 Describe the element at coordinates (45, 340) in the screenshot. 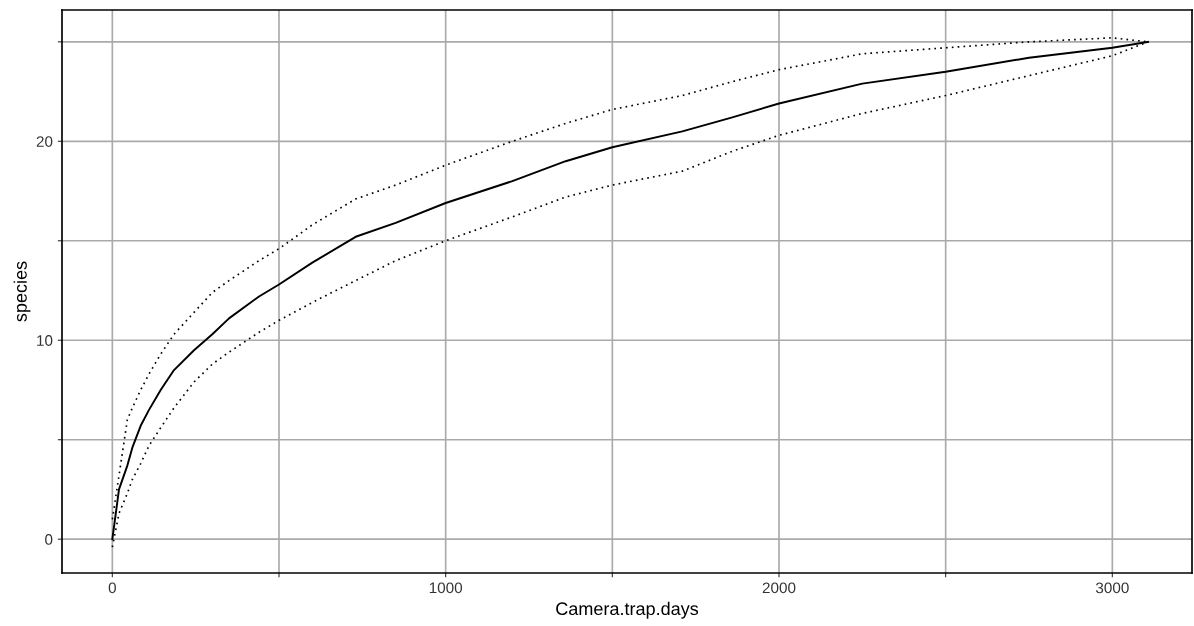

I see `y-tick-label: 10` at that location.